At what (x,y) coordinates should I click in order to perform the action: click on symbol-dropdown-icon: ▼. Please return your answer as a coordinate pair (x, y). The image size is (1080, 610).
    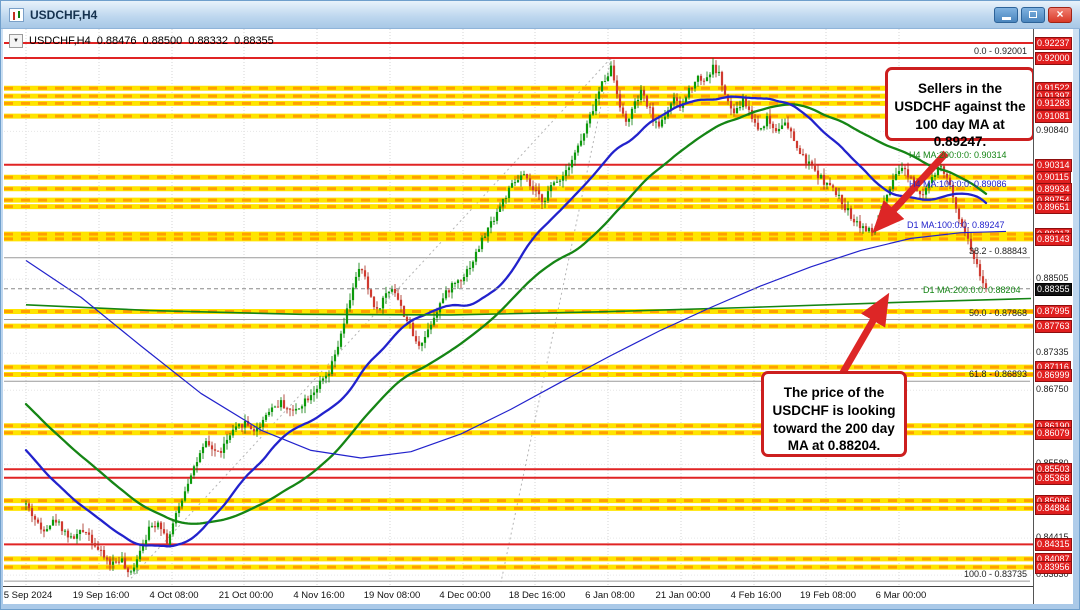
    Looking at the image, I should click on (16, 41).